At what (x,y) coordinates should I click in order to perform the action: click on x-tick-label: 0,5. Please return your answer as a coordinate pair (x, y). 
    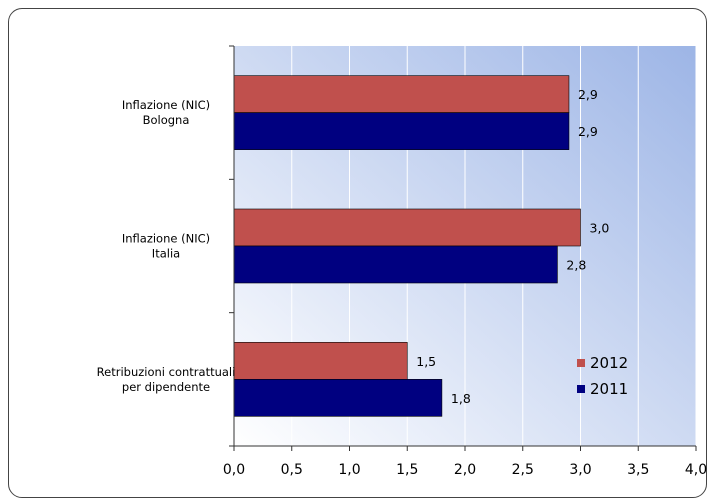
    Looking at the image, I should click on (292, 470).